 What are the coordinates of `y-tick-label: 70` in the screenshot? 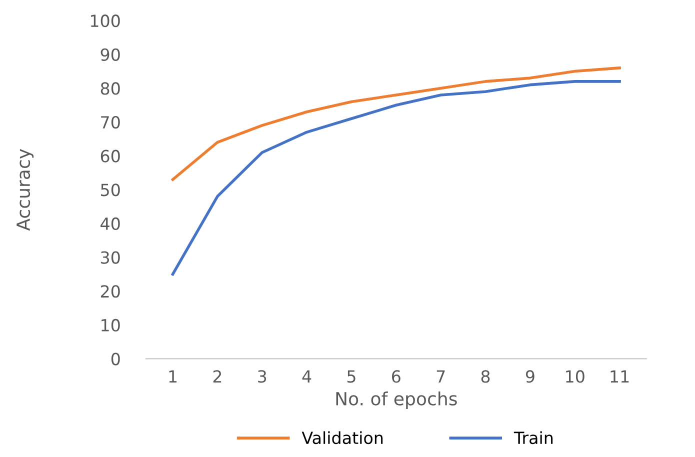 It's located at (110, 122).